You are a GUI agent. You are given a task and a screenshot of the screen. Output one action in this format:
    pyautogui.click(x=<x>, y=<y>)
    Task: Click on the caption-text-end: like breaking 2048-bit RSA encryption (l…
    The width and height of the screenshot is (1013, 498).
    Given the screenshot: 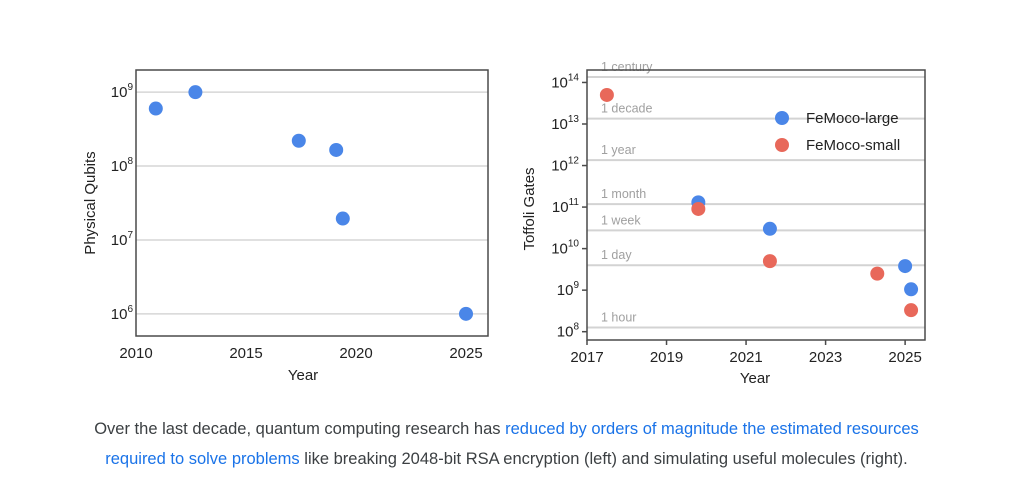 What is the action you would take?
    pyautogui.click(x=603, y=459)
    